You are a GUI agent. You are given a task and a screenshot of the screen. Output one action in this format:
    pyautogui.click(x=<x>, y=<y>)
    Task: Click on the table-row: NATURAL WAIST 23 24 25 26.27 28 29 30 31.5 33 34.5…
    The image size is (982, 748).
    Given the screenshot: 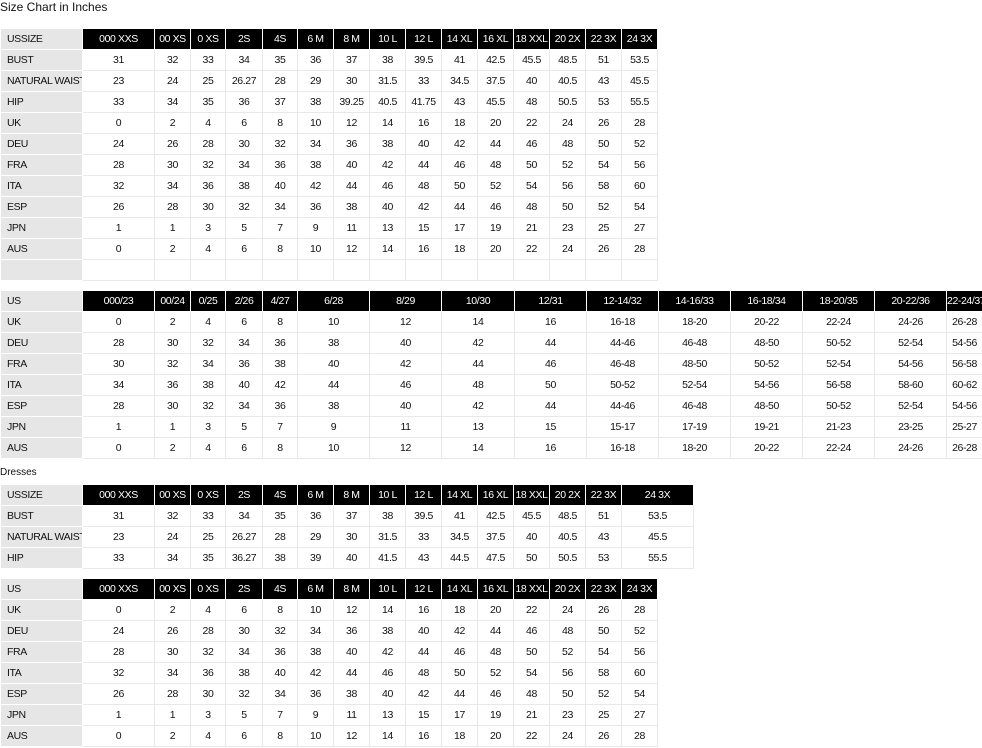 What is the action you would take?
    pyautogui.click(x=329, y=81)
    